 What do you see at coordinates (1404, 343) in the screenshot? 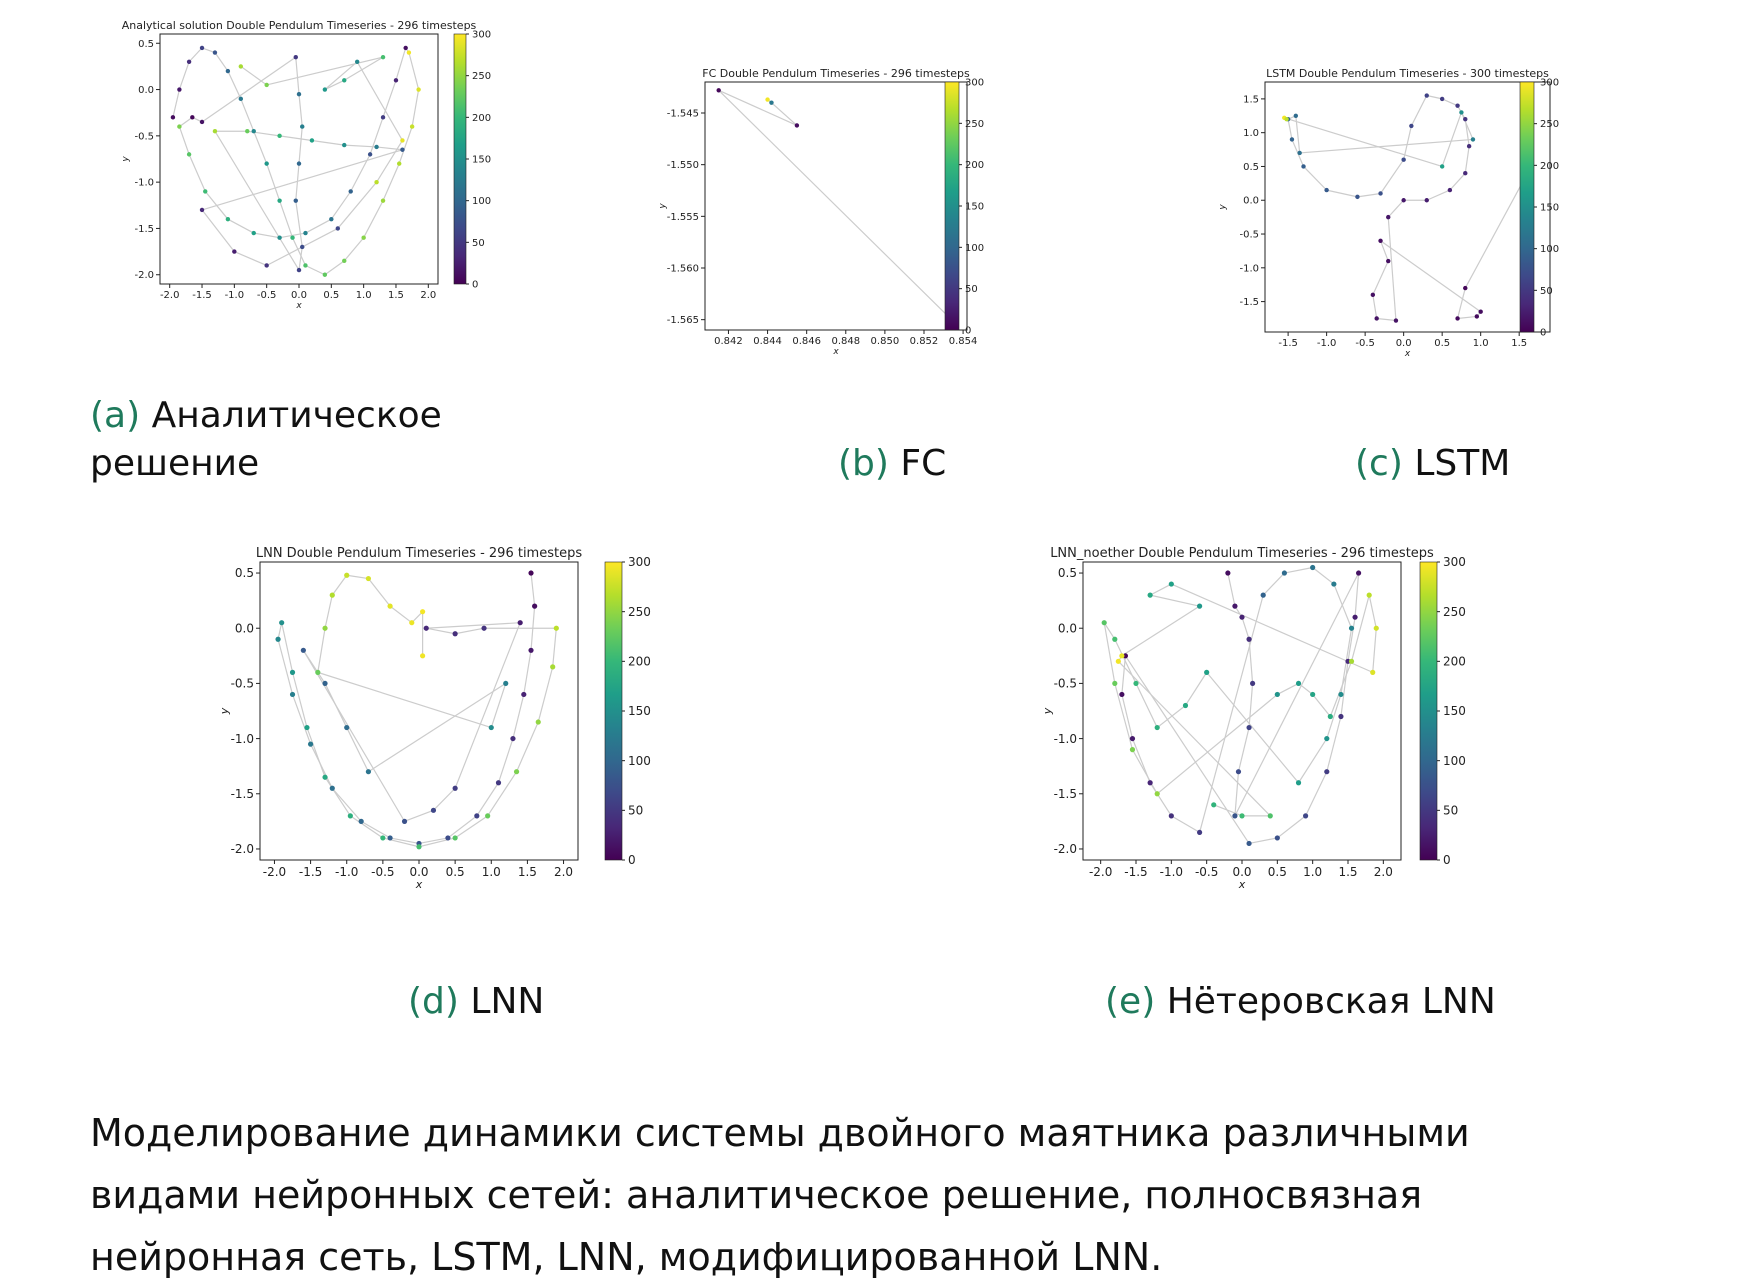
I see `x-tick-label: 0.0` at bounding box center [1404, 343].